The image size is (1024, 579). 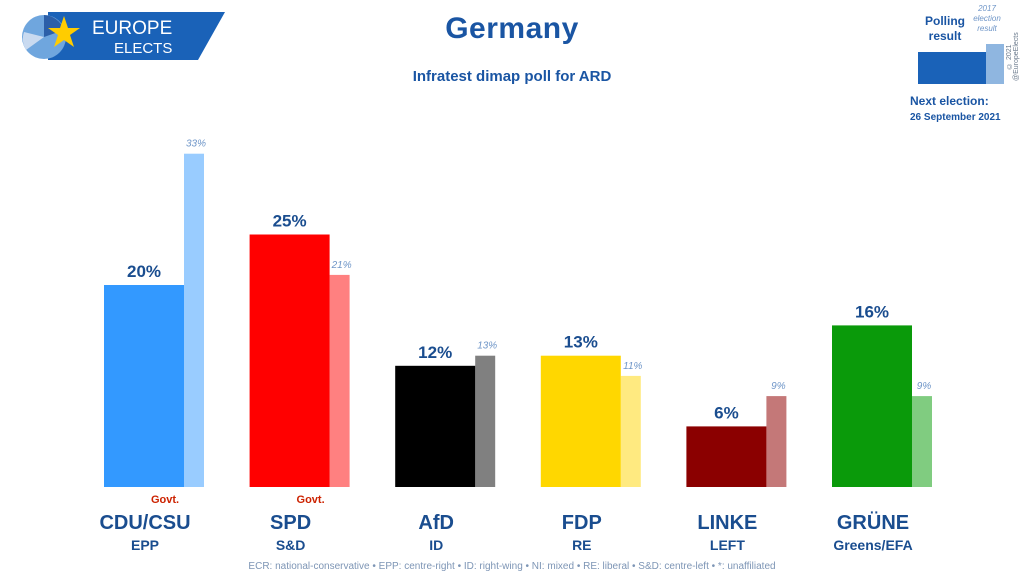 What do you see at coordinates (485, 421) in the screenshot?
I see `bar-election-afd` at bounding box center [485, 421].